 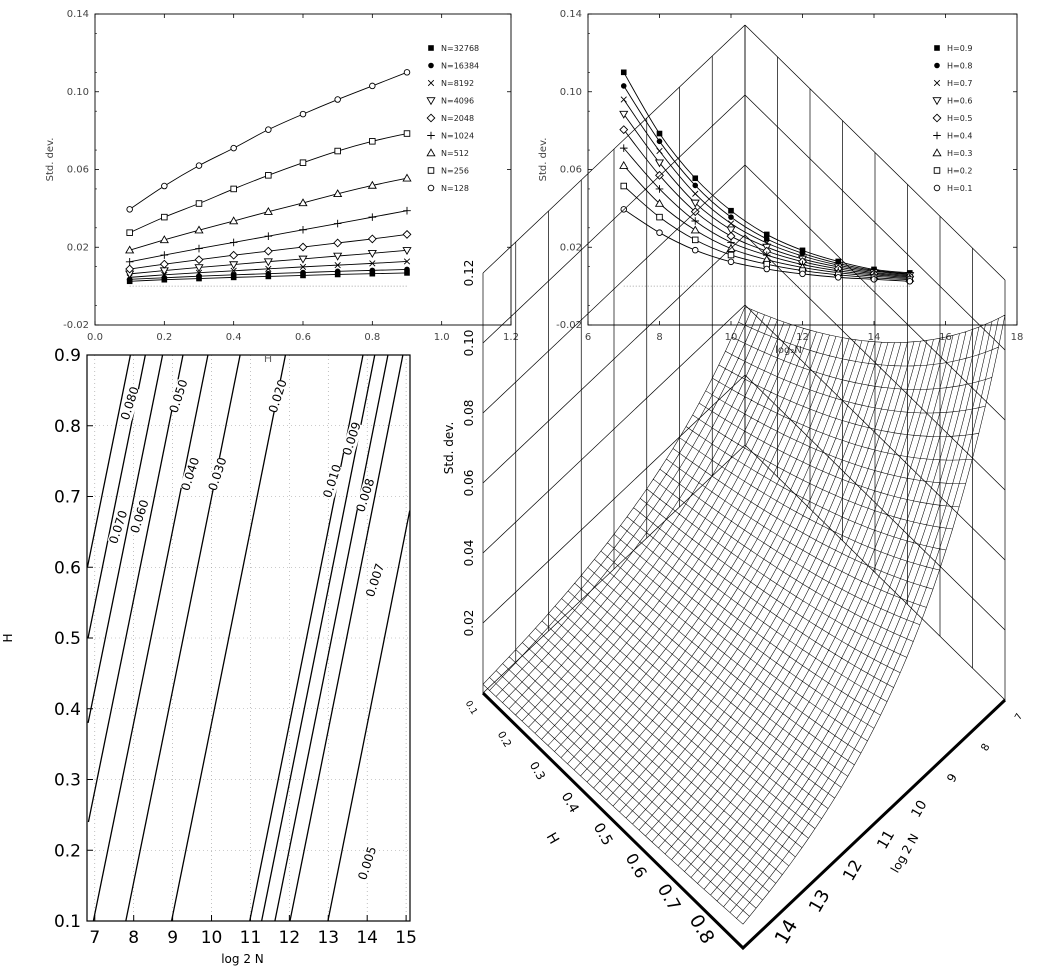 I want to click on legend-label: H=0.4, so click(x=959, y=136).